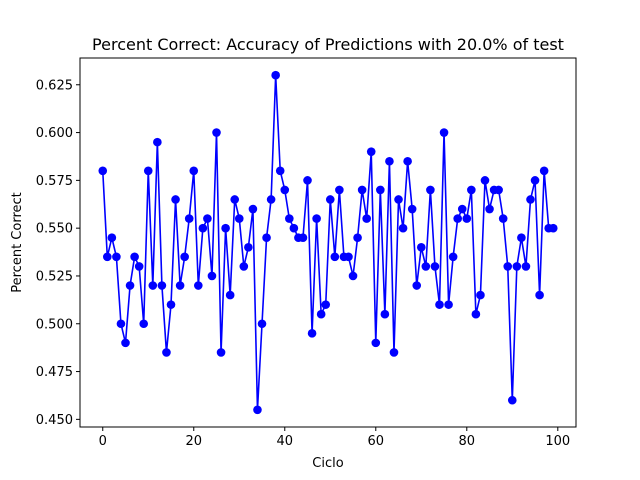 The image size is (640, 480). What do you see at coordinates (54, 420) in the screenshot?
I see `y-tick-label: 0.450` at bounding box center [54, 420].